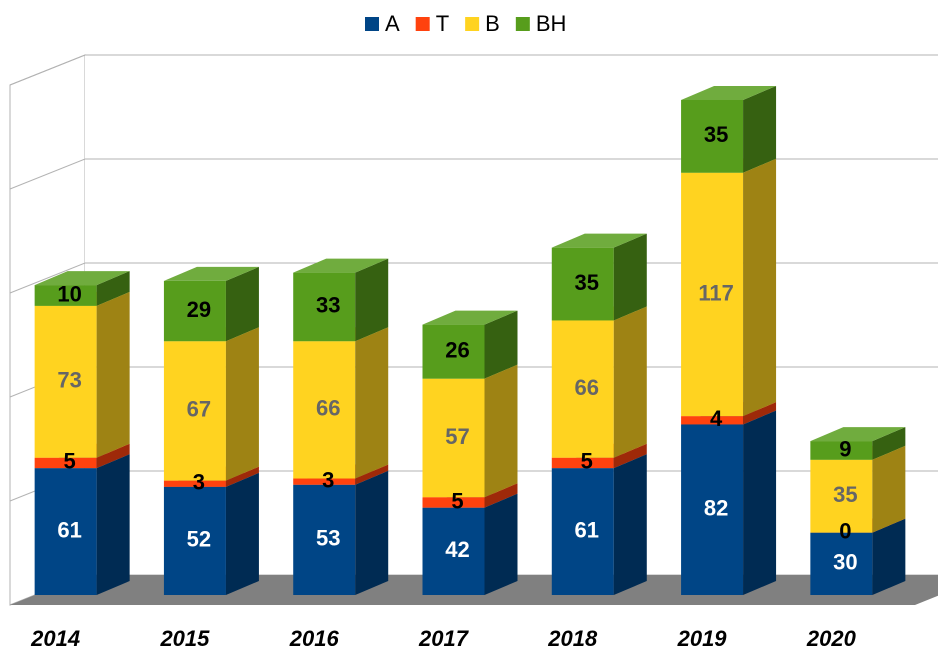 The image size is (938, 652). What do you see at coordinates (831, 638) in the screenshot?
I see `x-tick-label: 2020` at bounding box center [831, 638].